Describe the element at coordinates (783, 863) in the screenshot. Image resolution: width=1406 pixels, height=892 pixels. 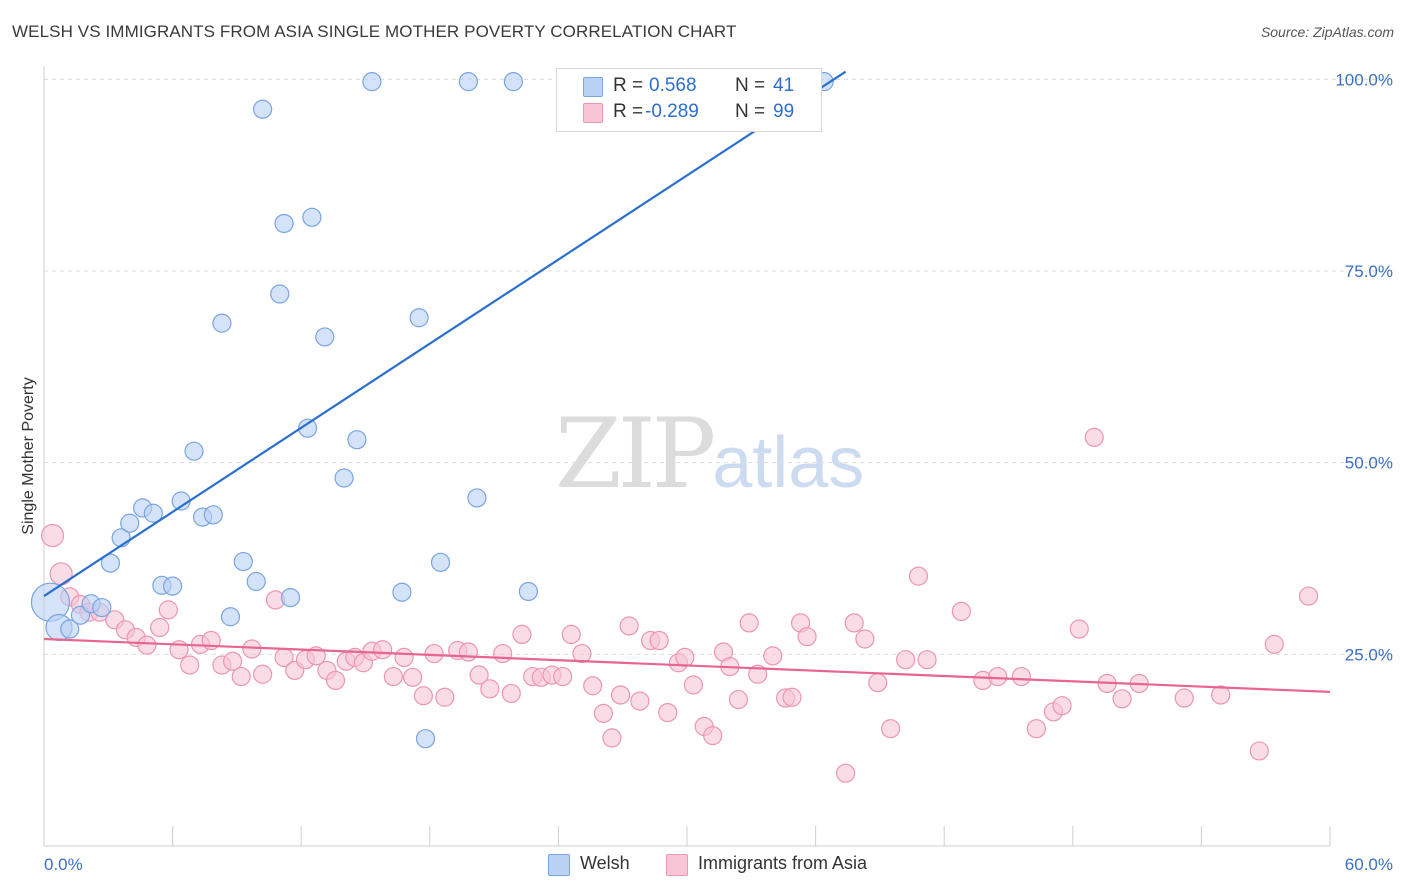
I see `asia-legend-label: Immigrants from Asia` at that location.